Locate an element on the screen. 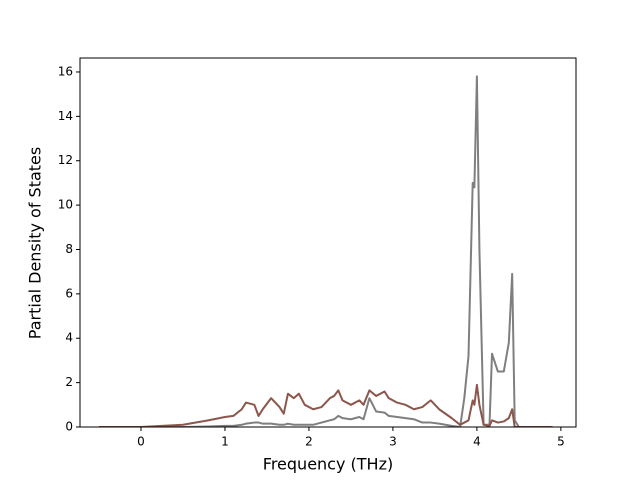 The width and height of the screenshot is (640, 480). y-tick-label: 10 is located at coordinates (65, 205).